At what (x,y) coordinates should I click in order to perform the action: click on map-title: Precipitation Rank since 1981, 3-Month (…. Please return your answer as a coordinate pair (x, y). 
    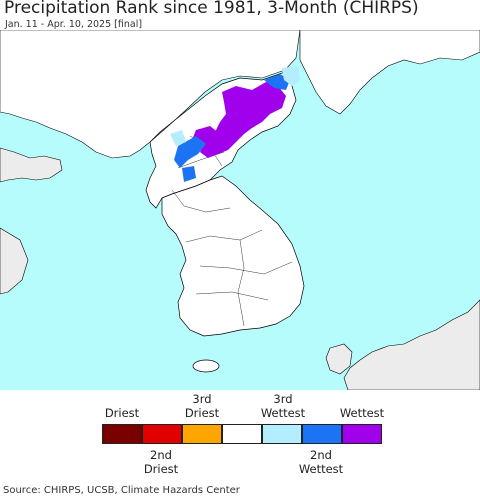
    Looking at the image, I should click on (211, 9).